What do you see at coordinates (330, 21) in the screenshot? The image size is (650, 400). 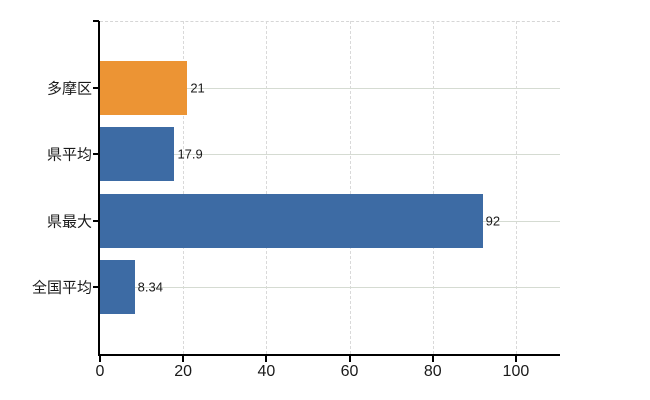 I see `plot-top-border` at bounding box center [330, 21].